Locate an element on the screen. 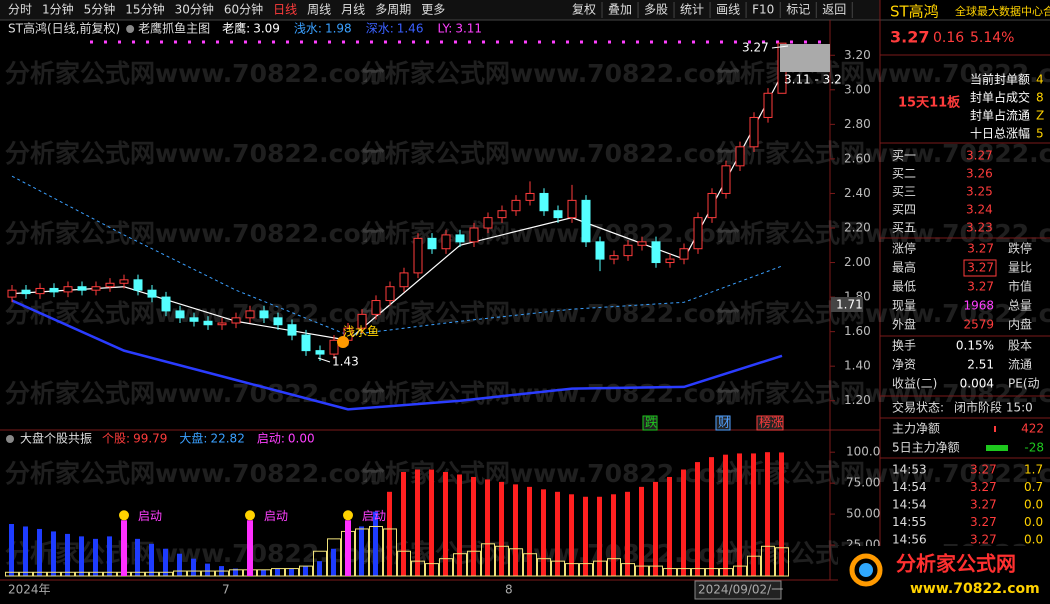 The width and height of the screenshot is (1050, 604). flow-bar is located at coordinates (995, 429).